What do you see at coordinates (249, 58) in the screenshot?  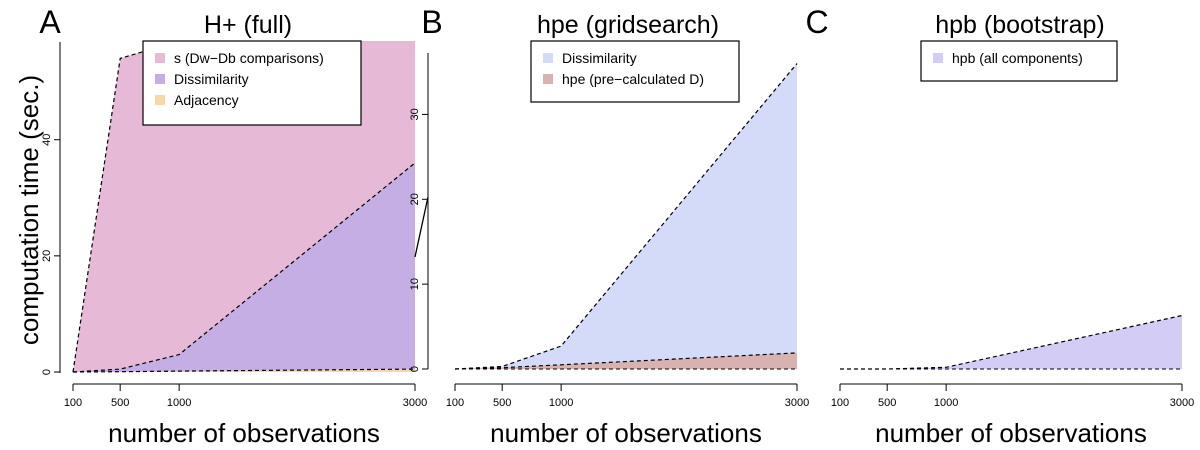 I see `legend-label: s (Dw−Db comparisons)` at bounding box center [249, 58].